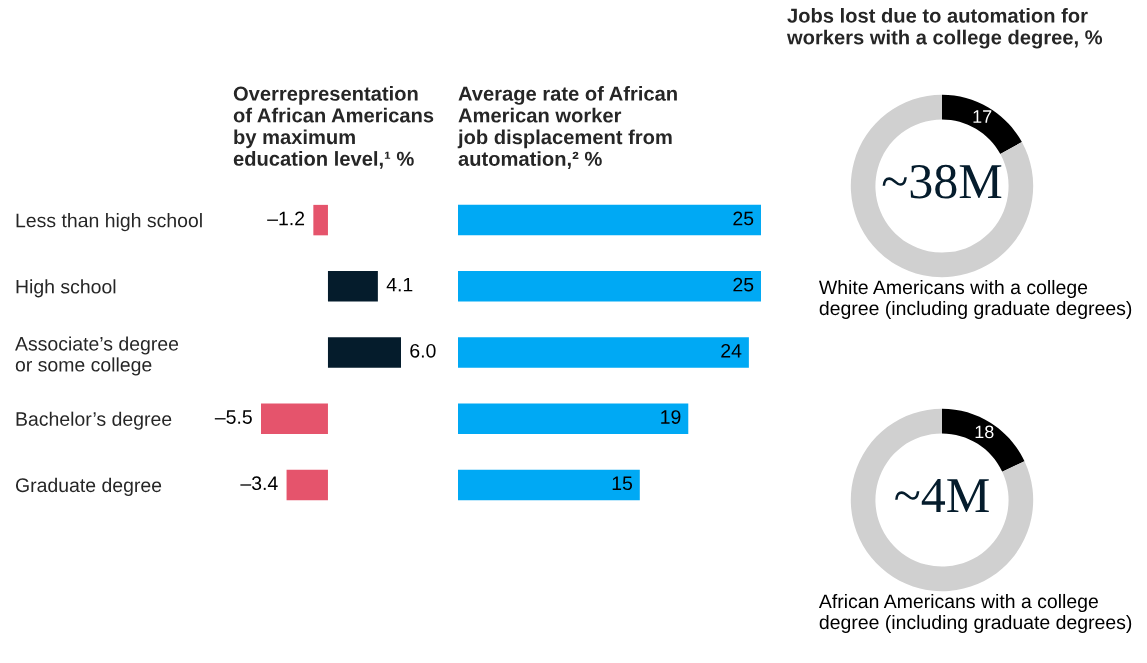 The width and height of the screenshot is (1147, 663). I want to click on data-label: 6.0, so click(423, 350).